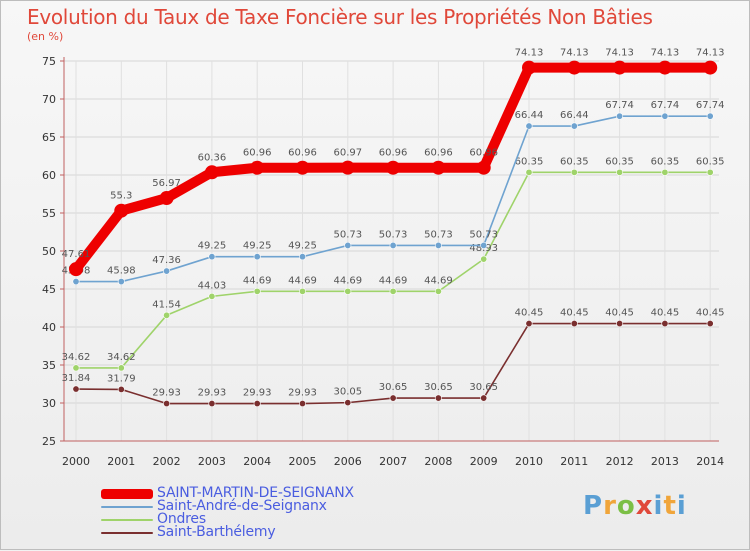  I want to click on legend-label-saint-barthelemy: Saint-Barthélemy, so click(216, 532).